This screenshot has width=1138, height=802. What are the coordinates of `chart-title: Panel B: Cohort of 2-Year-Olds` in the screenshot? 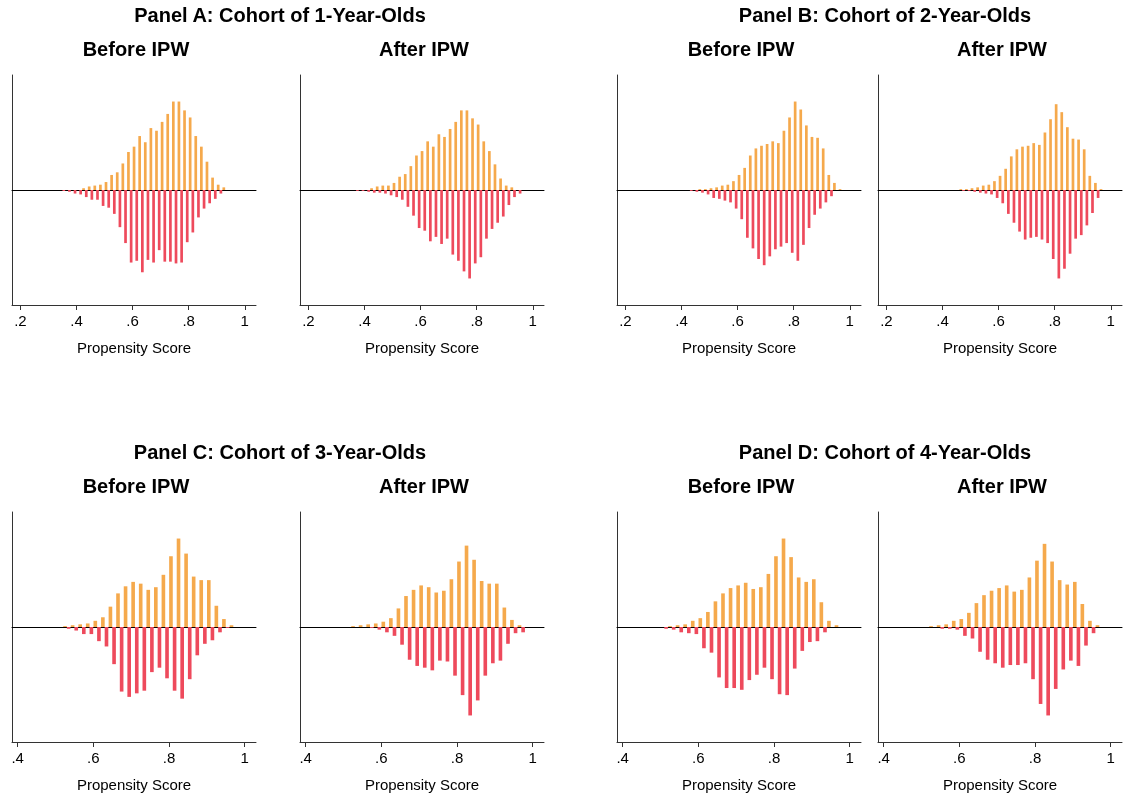 It's located at (885, 15).